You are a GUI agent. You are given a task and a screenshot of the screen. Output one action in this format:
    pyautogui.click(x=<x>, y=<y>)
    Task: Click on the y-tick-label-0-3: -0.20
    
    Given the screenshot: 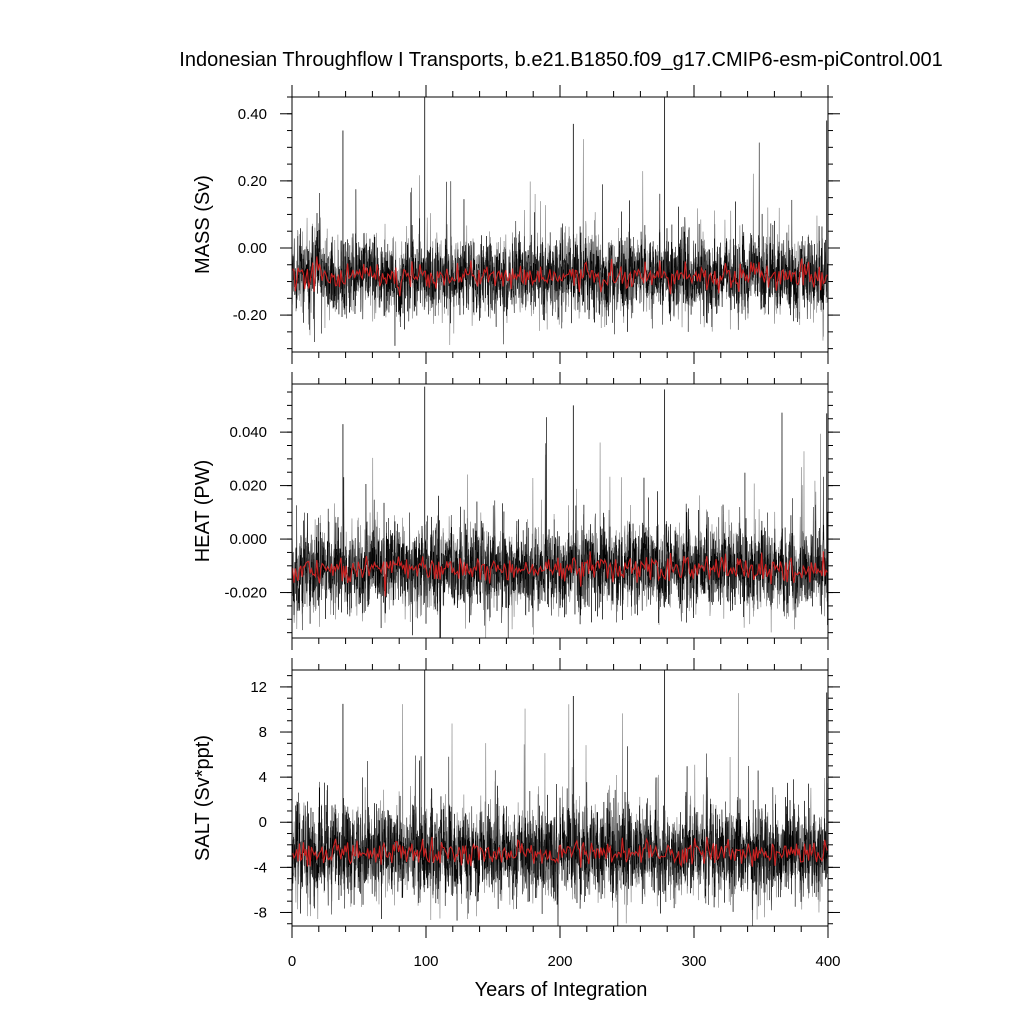 What is the action you would take?
    pyautogui.click(x=250, y=315)
    